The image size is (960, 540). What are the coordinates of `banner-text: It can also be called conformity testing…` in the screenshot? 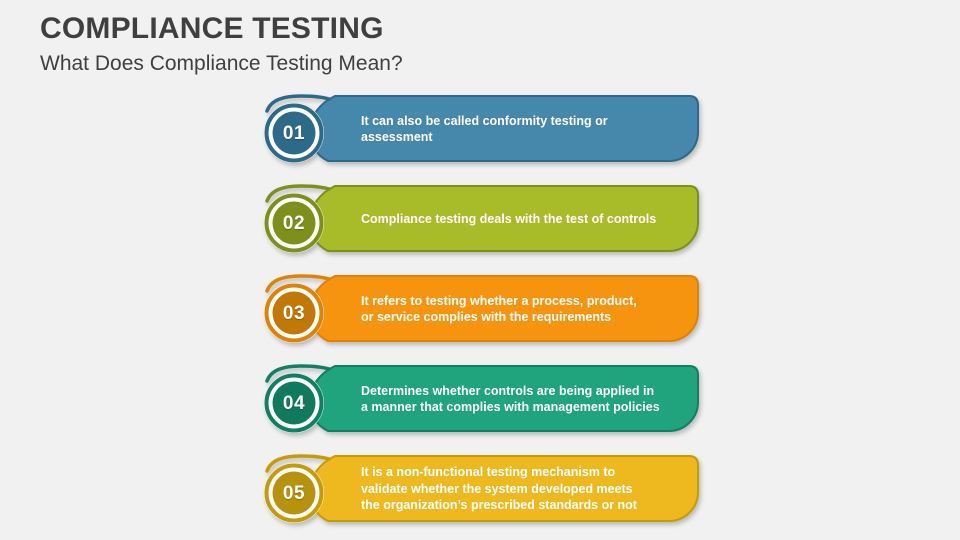 It's located at (484, 129).